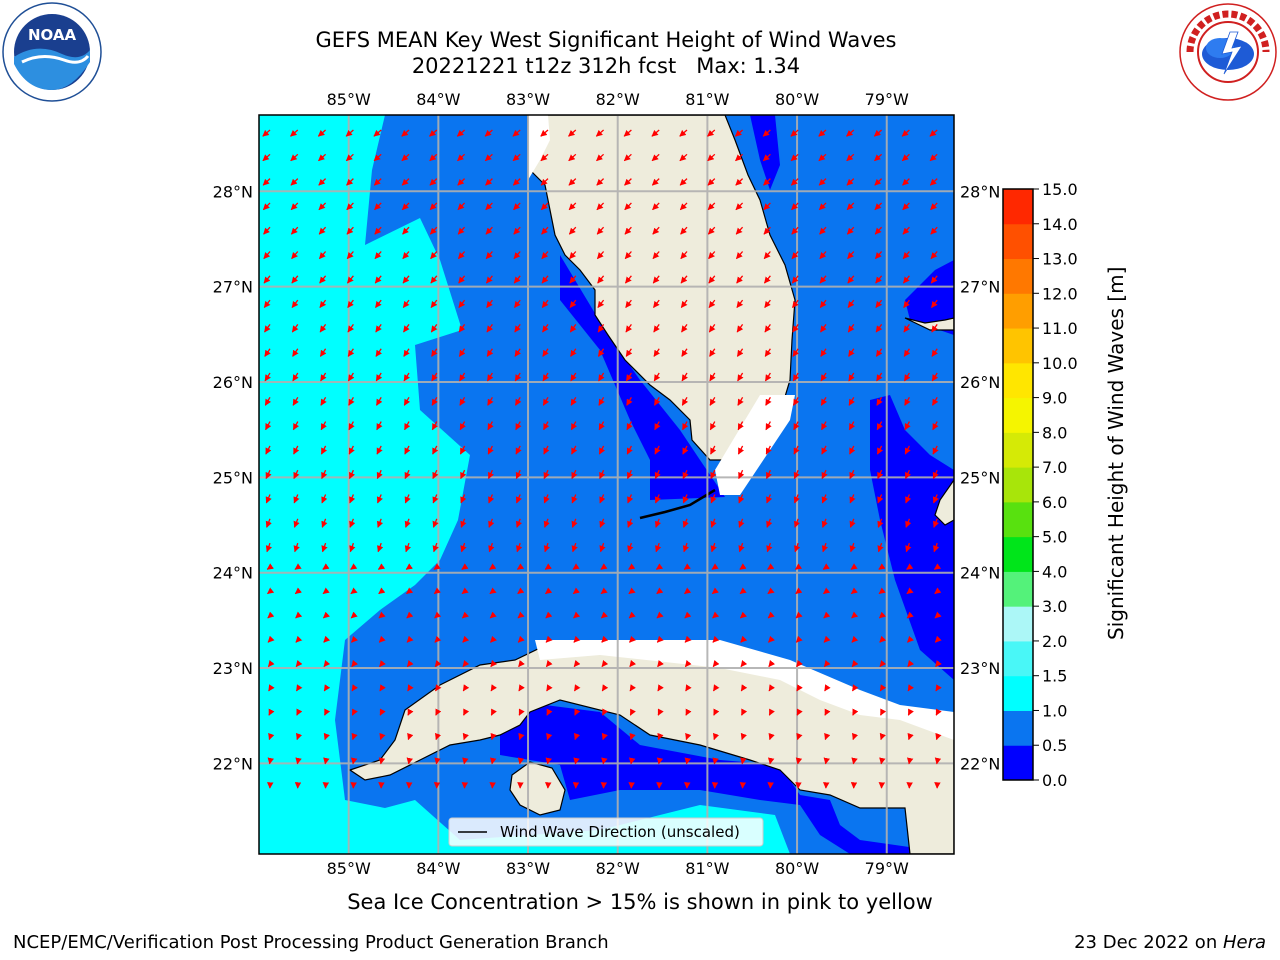  I want to click on lon-tick-top: 81°W, so click(707, 99).